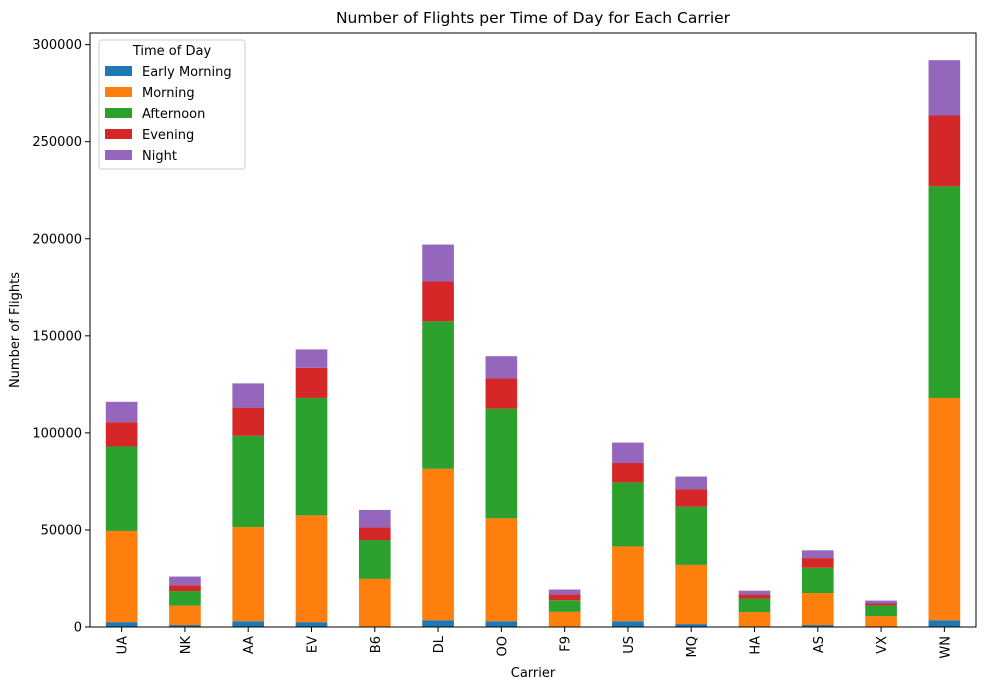 The image size is (989, 690). I want to click on bar-segment-UA-morning, so click(121, 576).